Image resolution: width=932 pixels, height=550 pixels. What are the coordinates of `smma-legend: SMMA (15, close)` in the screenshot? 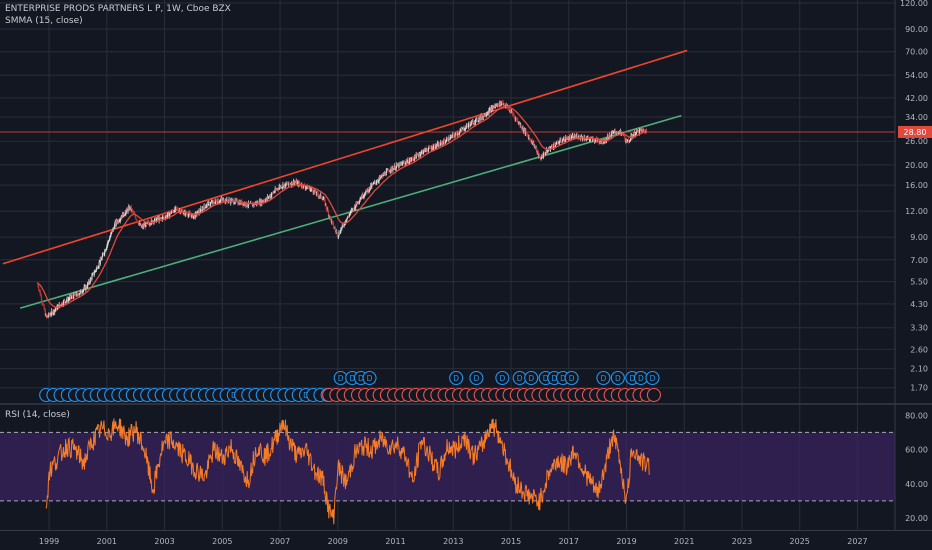 It's located at (44, 21).